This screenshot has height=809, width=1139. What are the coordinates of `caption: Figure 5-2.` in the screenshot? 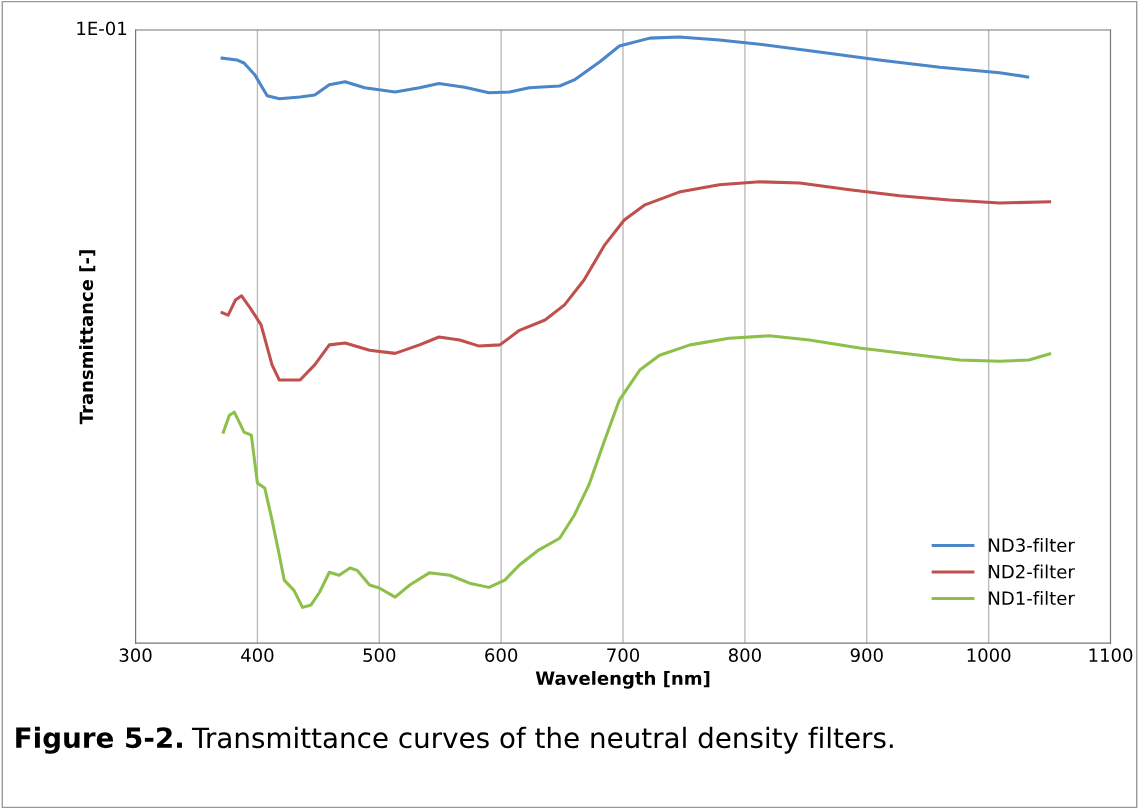 It's located at (99, 740).